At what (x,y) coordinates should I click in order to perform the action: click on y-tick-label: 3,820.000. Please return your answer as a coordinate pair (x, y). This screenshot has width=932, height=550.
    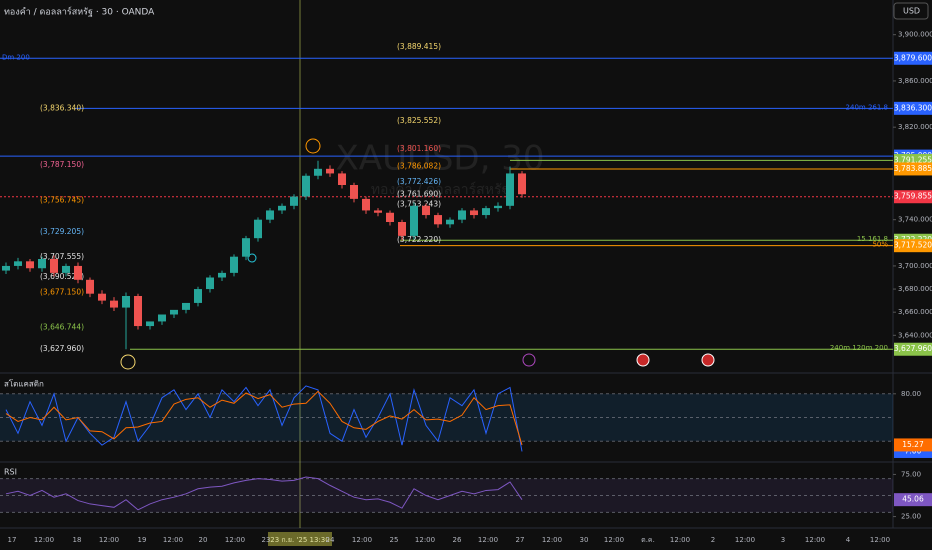
    Looking at the image, I should click on (915, 127).